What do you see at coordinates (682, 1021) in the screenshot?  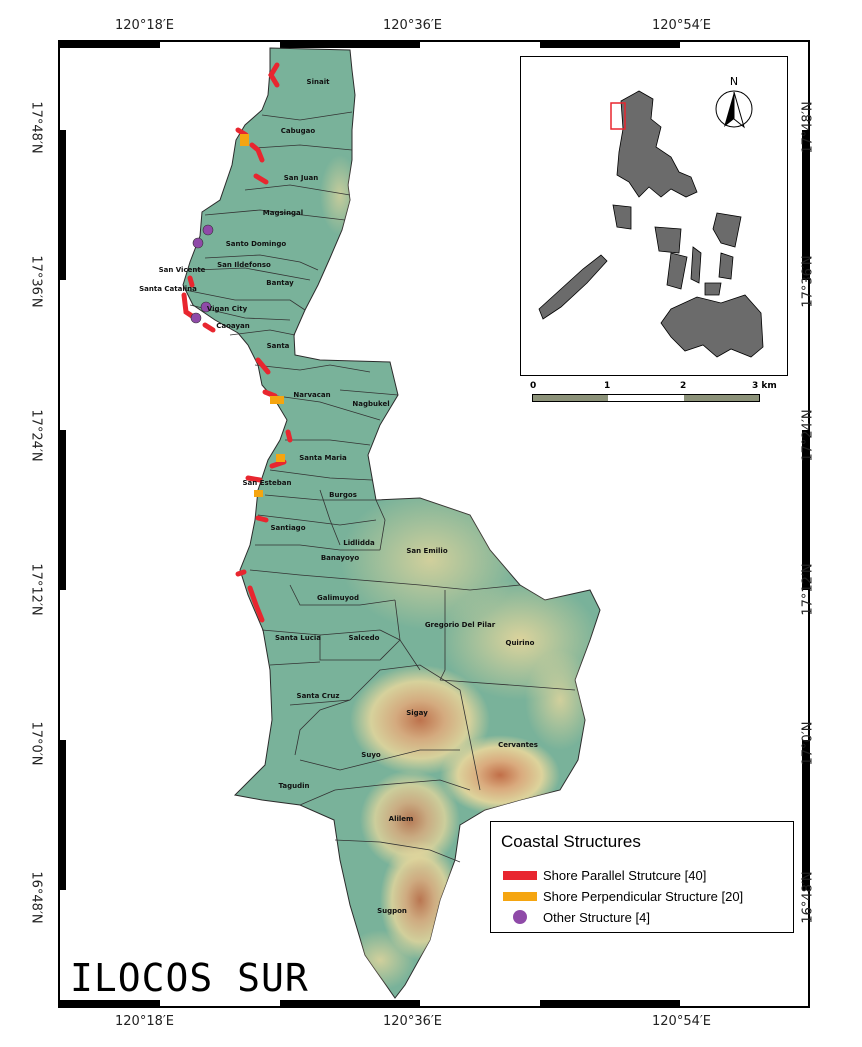 I see `coord-bottom-3: 120°54′E` at bounding box center [682, 1021].